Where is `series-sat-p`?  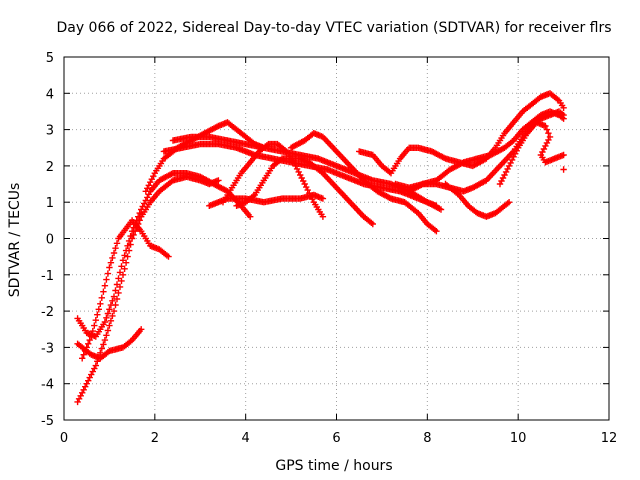 series-sat-p is located at coordinates (531, 153).